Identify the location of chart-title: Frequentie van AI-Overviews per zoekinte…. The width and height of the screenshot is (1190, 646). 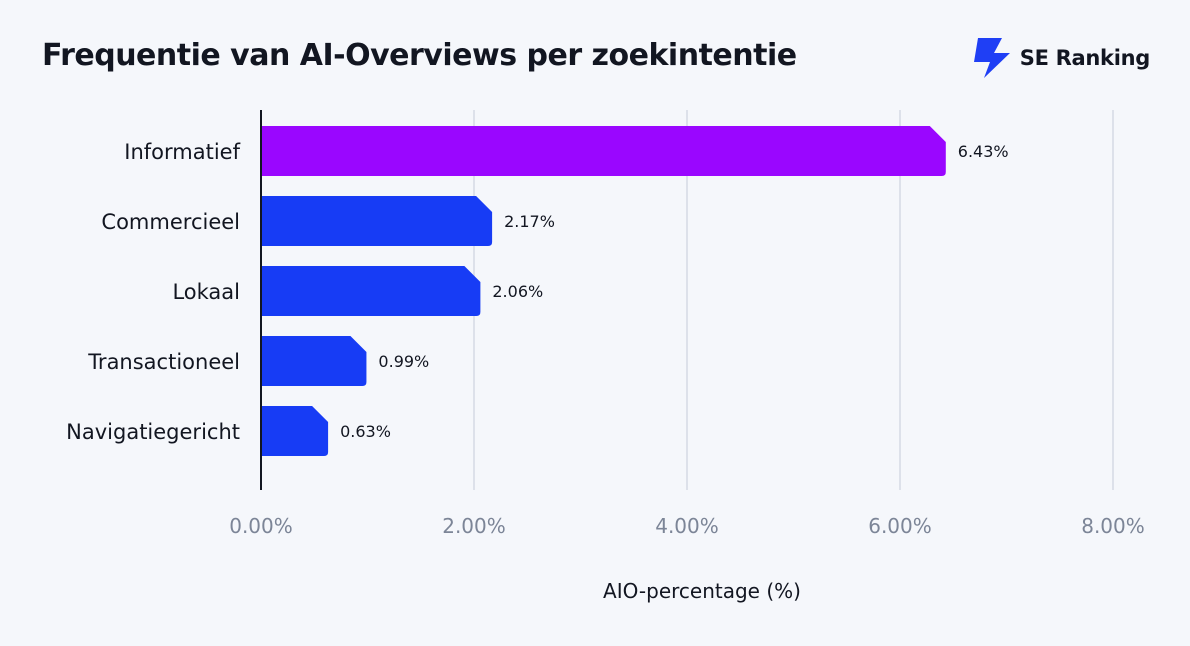
(419, 55).